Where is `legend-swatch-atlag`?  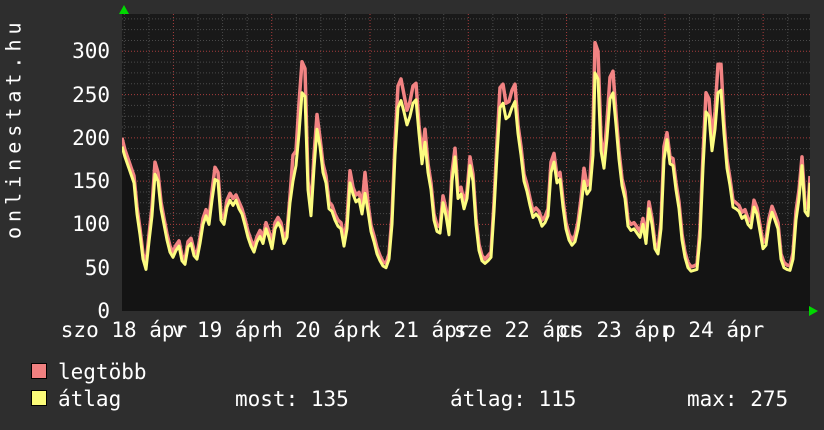
legend-swatch-atlag is located at coordinates (39, 398).